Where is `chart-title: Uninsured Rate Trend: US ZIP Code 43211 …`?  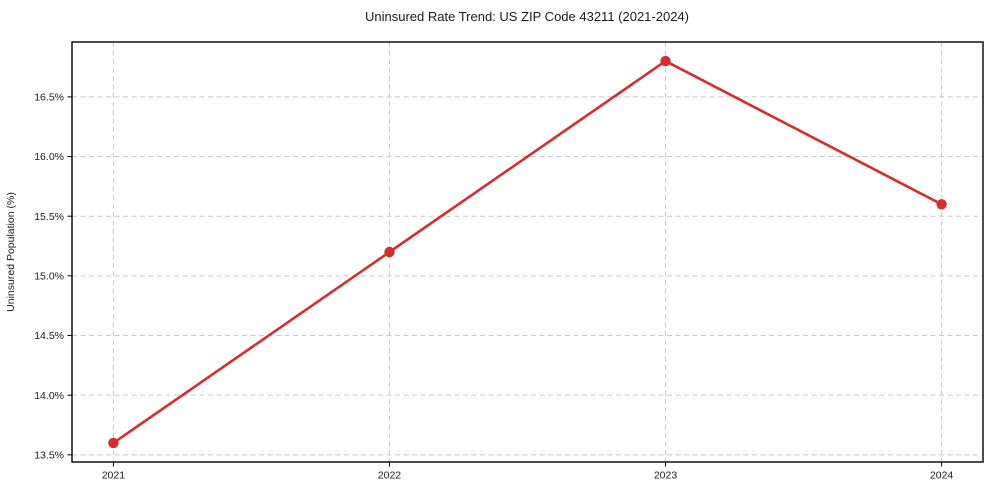 chart-title: Uninsured Rate Trend: US ZIP Code 43211 … is located at coordinates (527, 16).